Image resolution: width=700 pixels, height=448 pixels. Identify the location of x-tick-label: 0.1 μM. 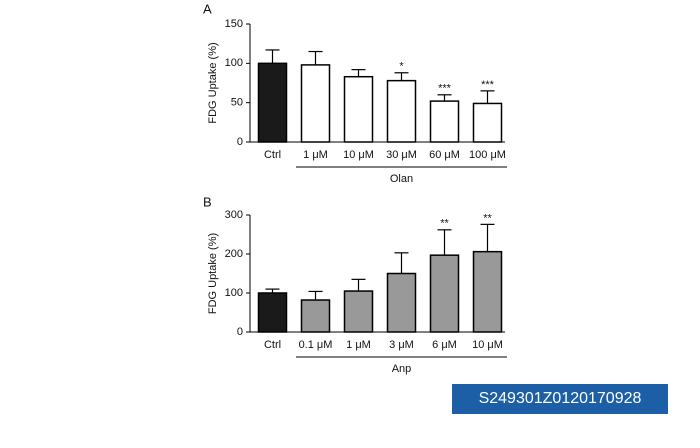
(316, 345).